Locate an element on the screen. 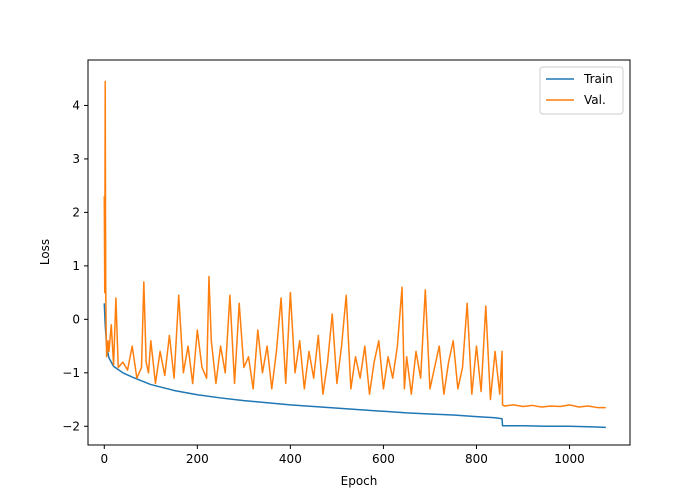  y-axis-label: Loss is located at coordinates (45, 252).